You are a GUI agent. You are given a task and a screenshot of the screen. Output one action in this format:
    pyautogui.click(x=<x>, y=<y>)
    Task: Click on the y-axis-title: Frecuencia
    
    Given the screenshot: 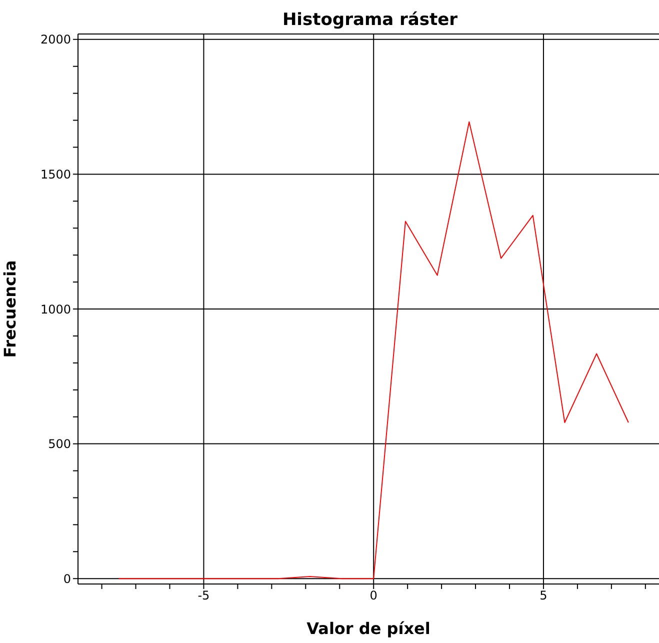 What is the action you would take?
    pyautogui.click(x=10, y=309)
    